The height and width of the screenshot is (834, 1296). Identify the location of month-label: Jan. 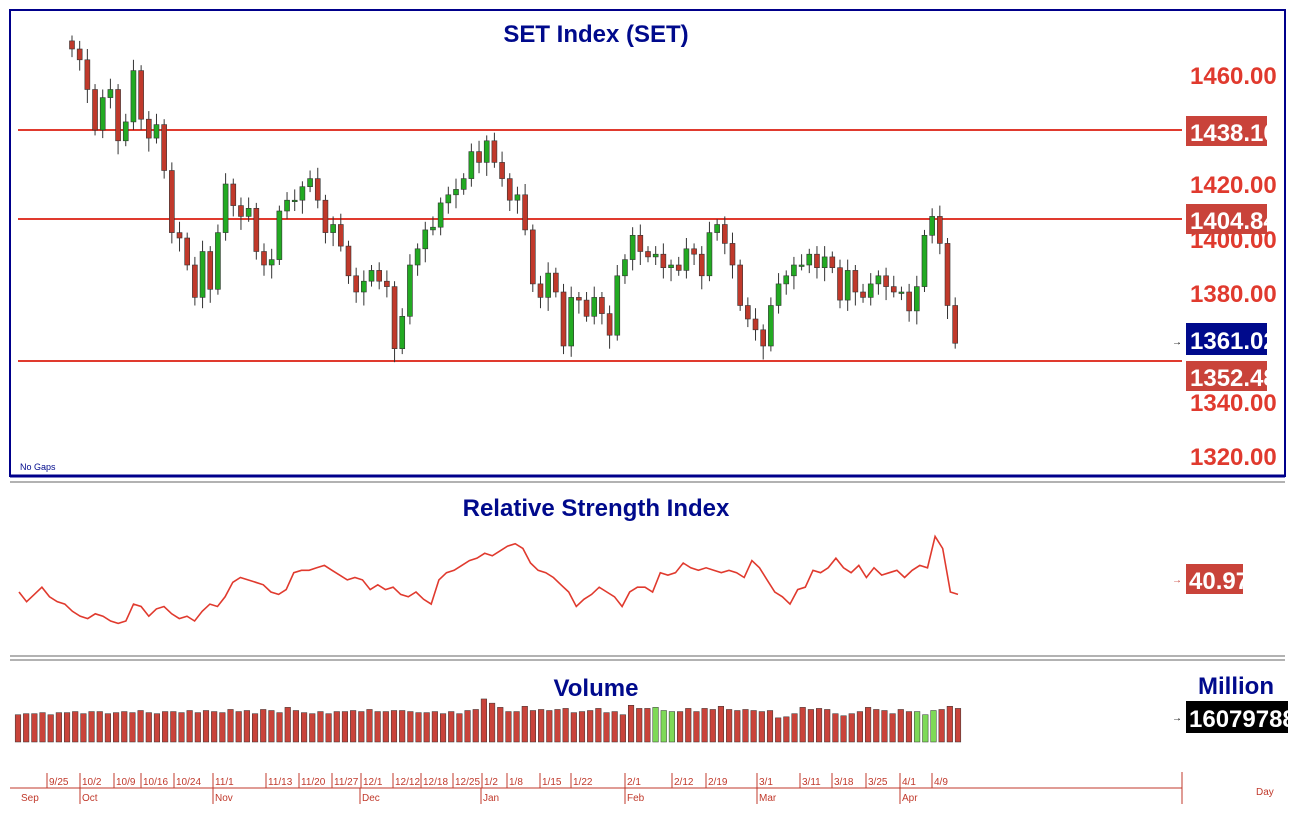
(491, 798).